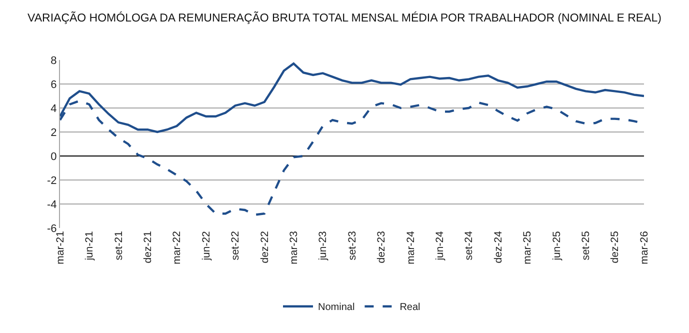  What do you see at coordinates (528, 247) in the screenshot?
I see `x-tick-label: mar-25` at bounding box center [528, 247].